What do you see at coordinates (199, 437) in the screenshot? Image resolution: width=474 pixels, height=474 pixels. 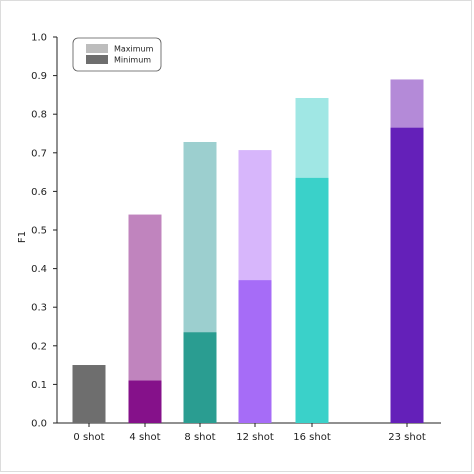 I see `x-tick-label: 8 shot` at bounding box center [199, 437].